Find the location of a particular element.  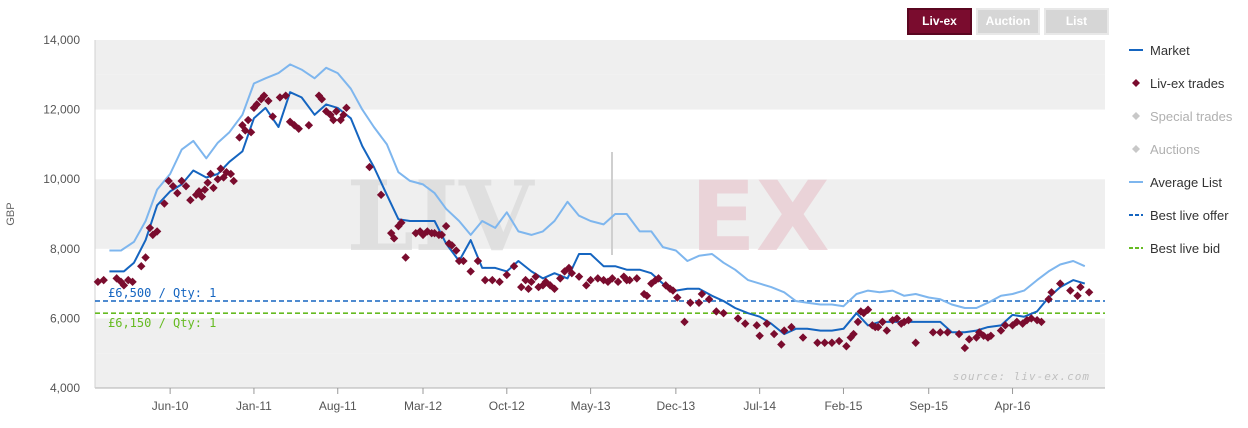

legend-item: Special trades is located at coordinates (1182, 116).